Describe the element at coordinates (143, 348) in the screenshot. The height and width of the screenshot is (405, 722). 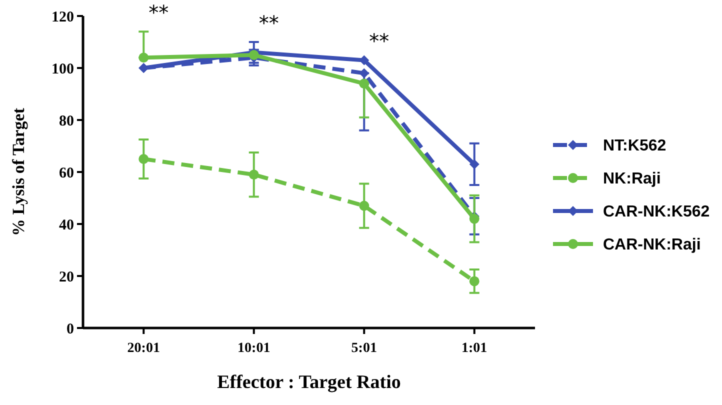
I see `x-tick-label: 20:01` at that location.